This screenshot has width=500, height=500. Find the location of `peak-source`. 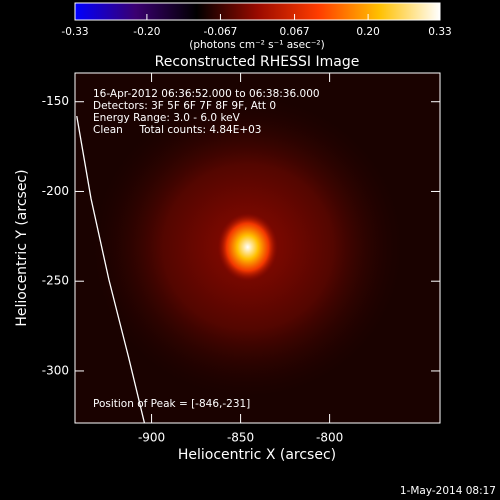

peak-source is located at coordinates (247, 247).